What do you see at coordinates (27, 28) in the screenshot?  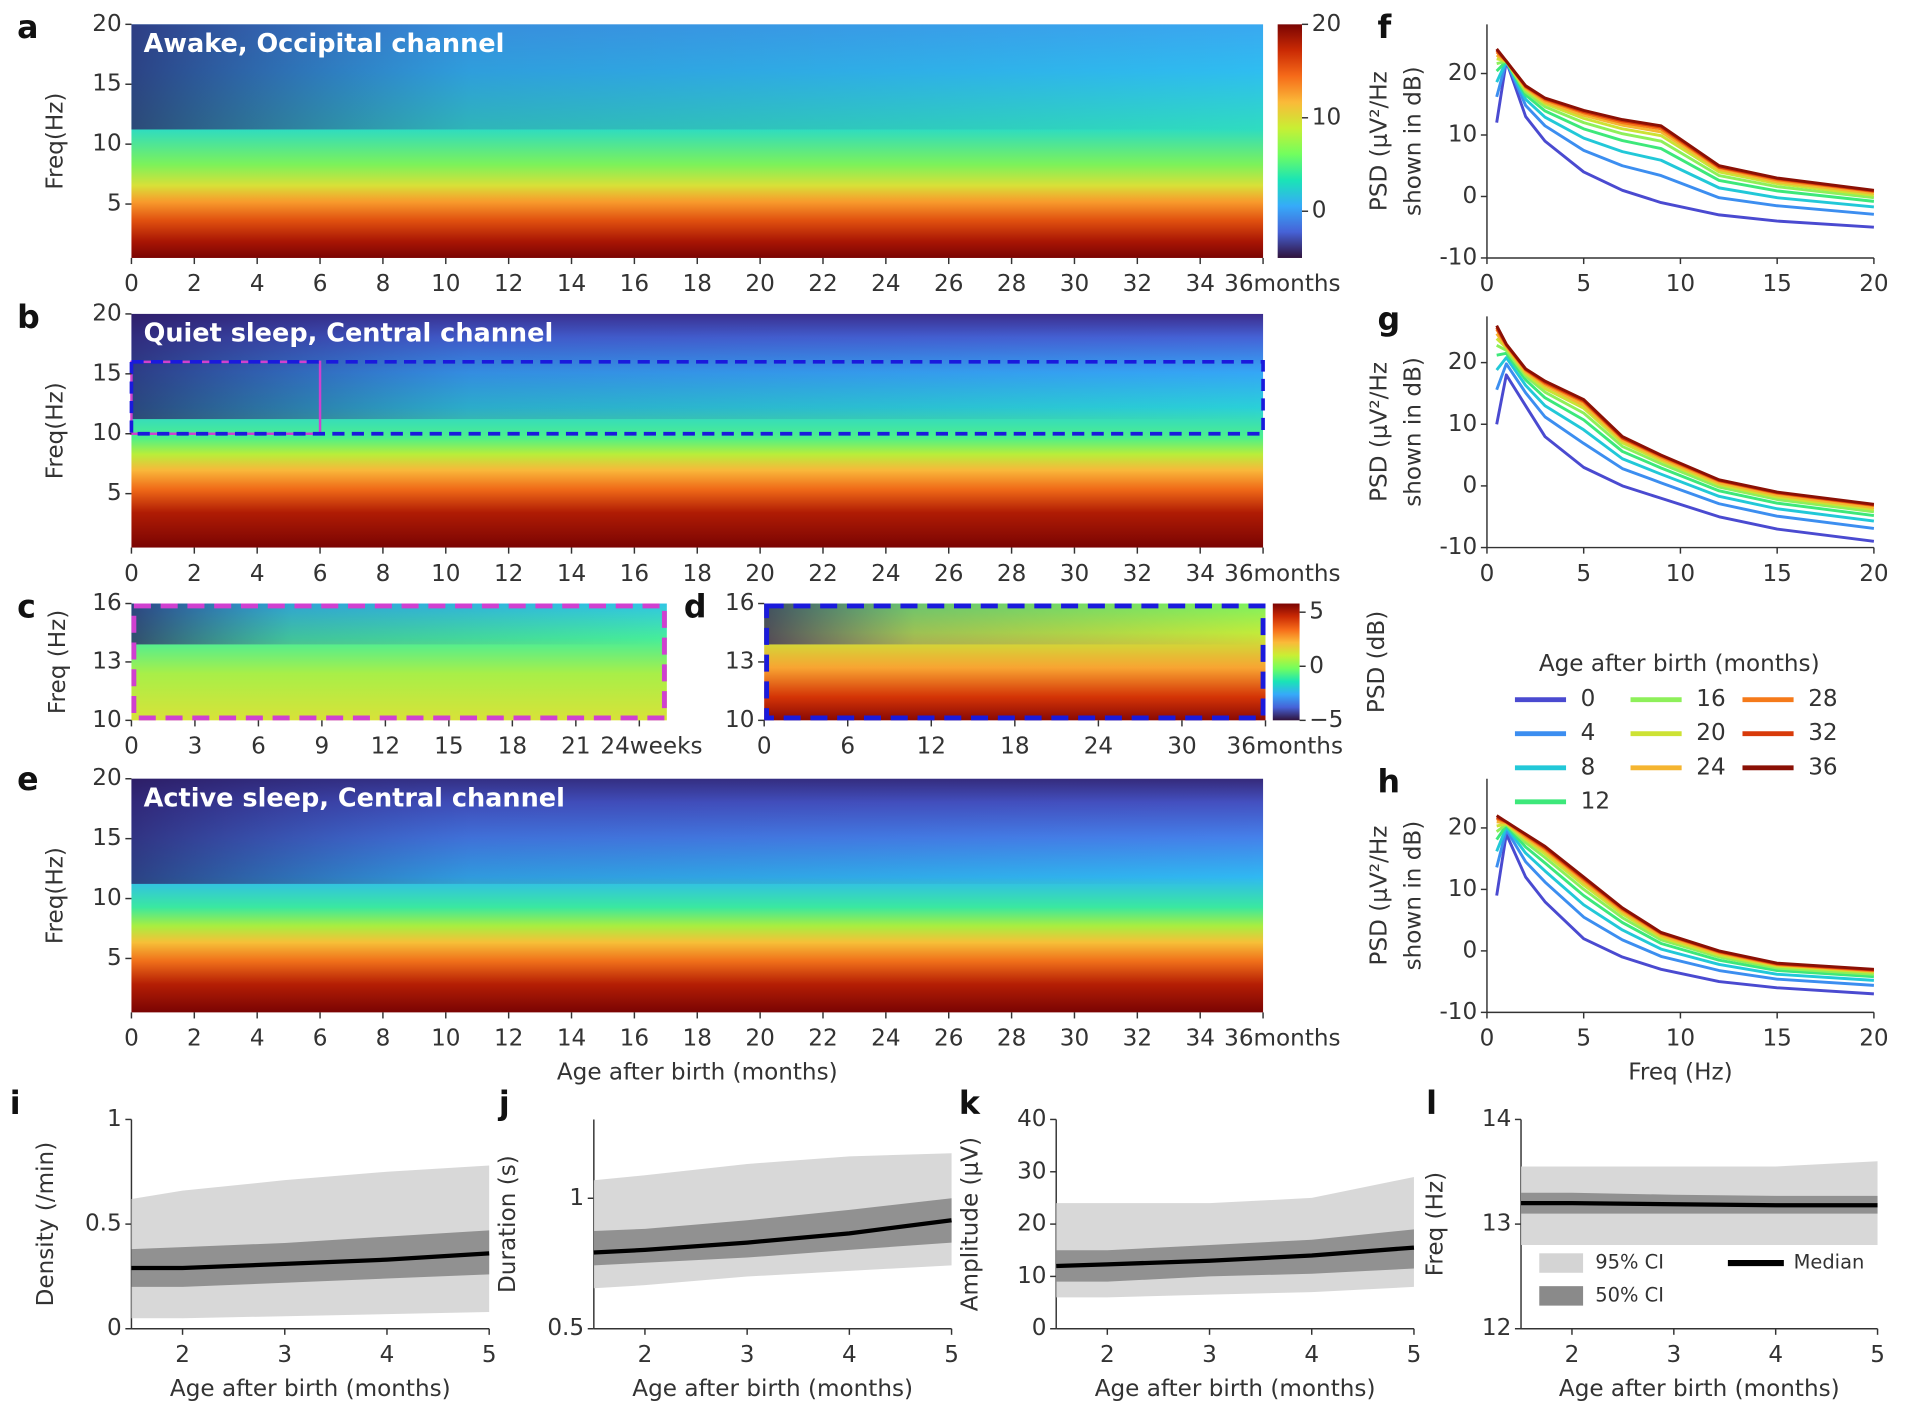 I see `panel-letter: a` at bounding box center [27, 28].